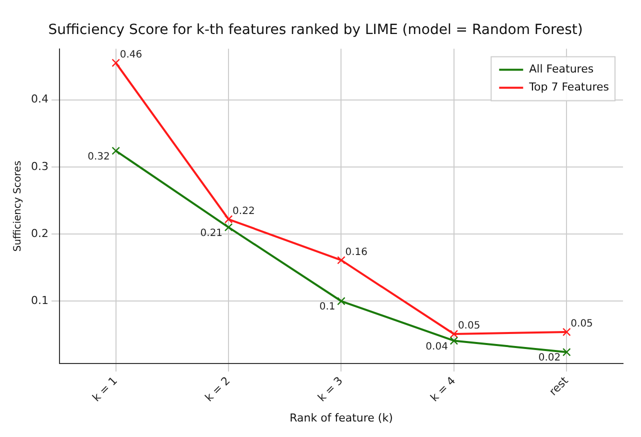 This screenshot has width=641, height=437. Describe the element at coordinates (39, 99) in the screenshot. I see `y-tick-label: 0.4` at that location.